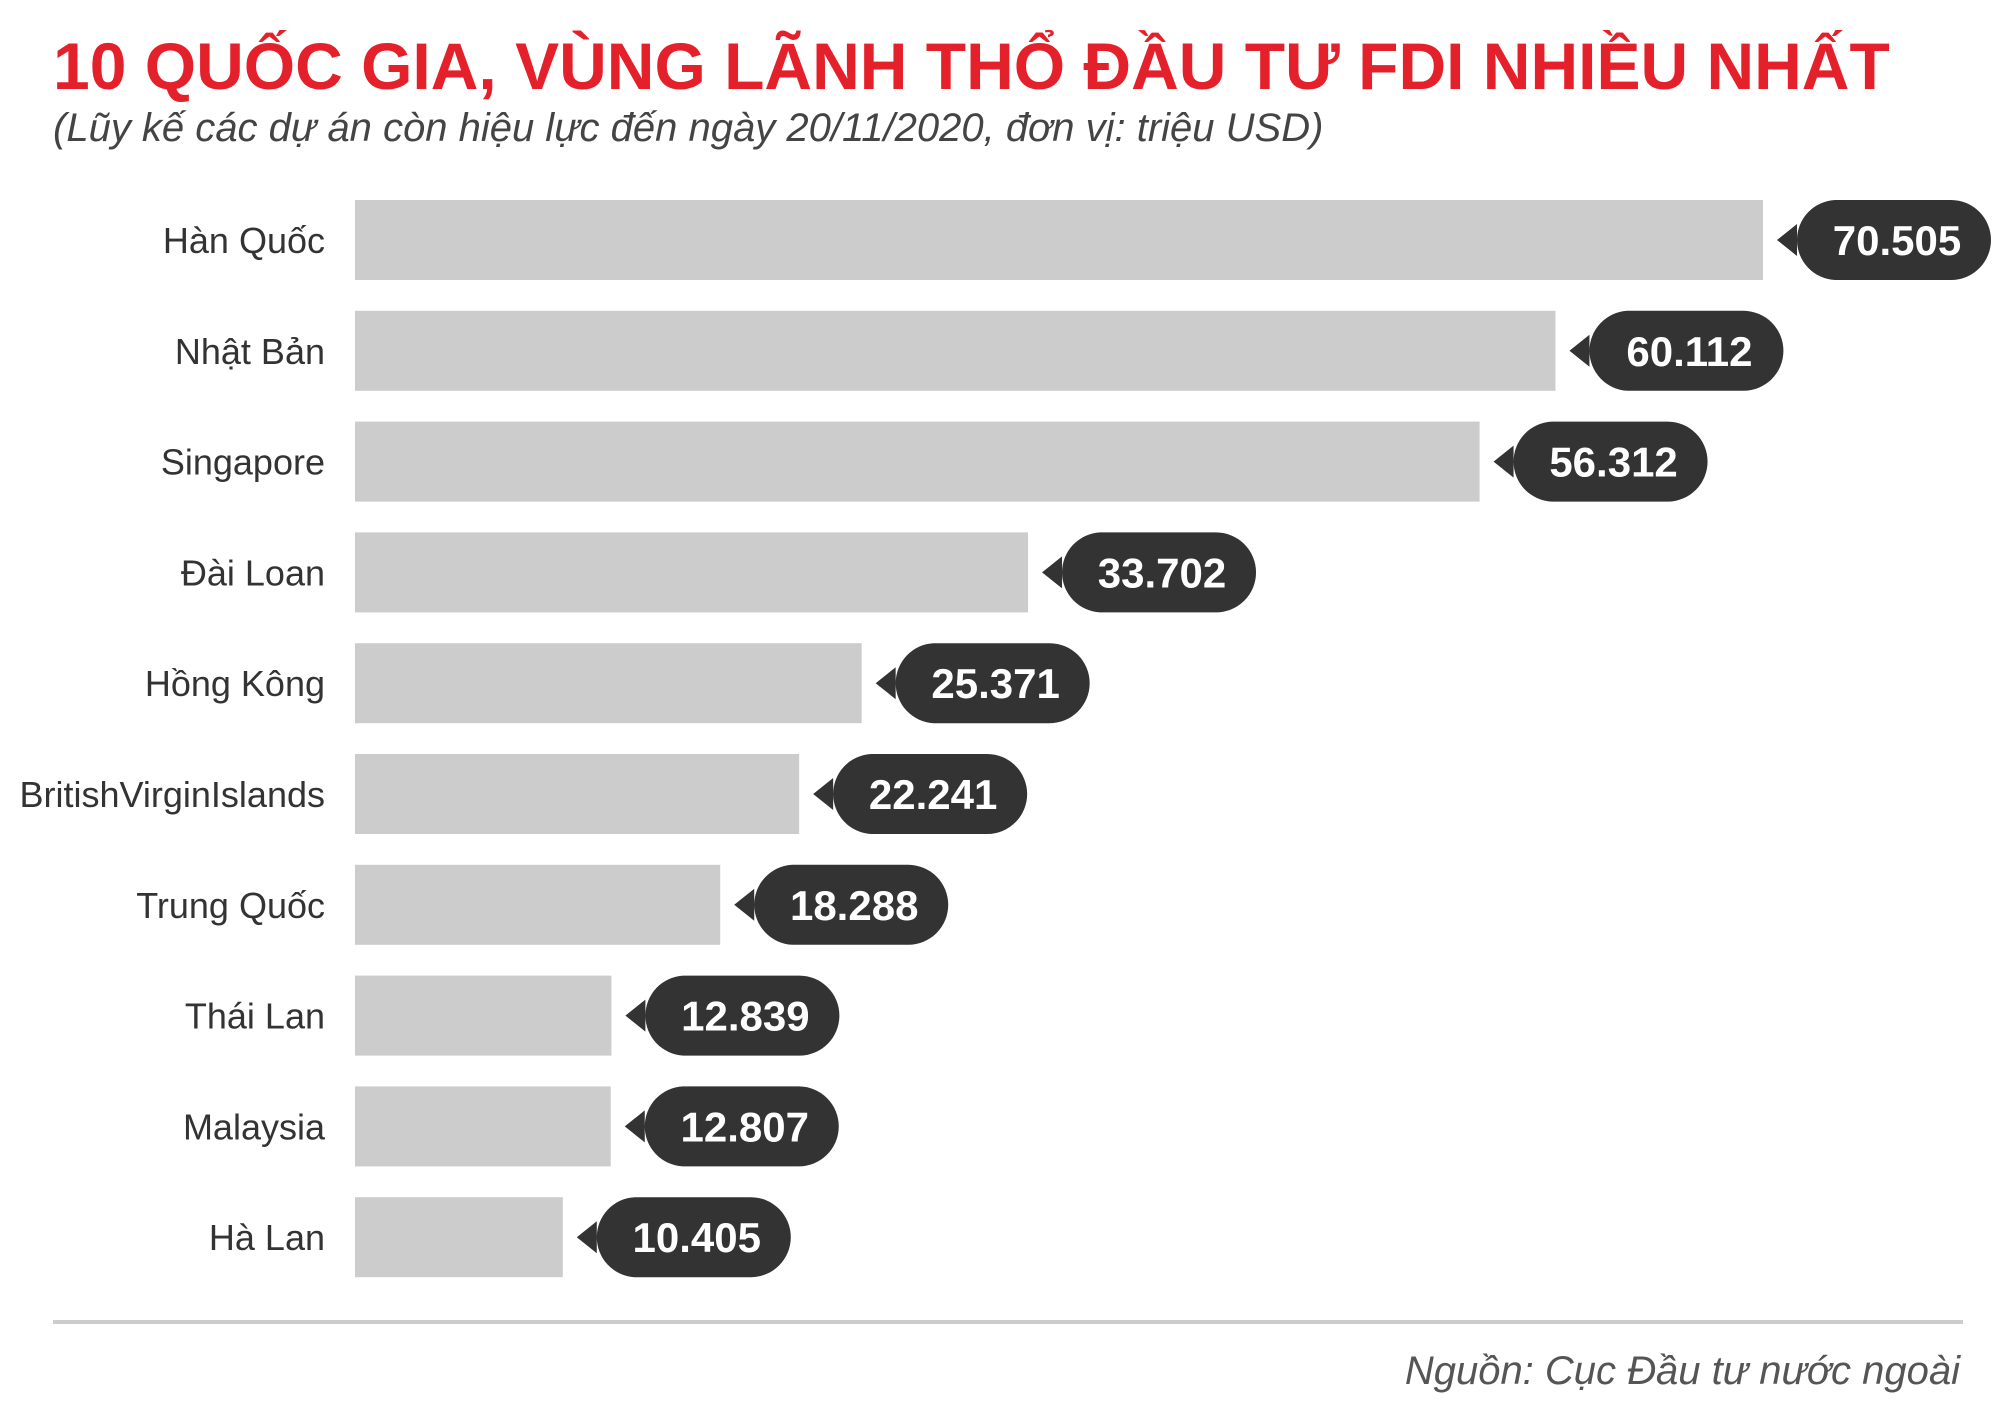 This screenshot has height=1405, width=2000. I want to click on category-label: Đài Loan, so click(253, 572).